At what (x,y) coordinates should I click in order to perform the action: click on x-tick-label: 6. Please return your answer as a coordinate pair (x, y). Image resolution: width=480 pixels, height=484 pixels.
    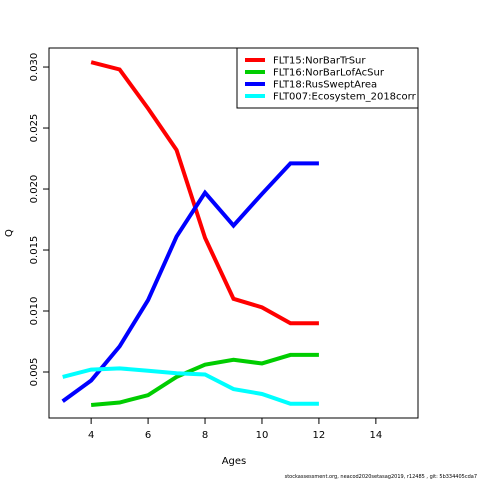
    Looking at the image, I should click on (148, 435).